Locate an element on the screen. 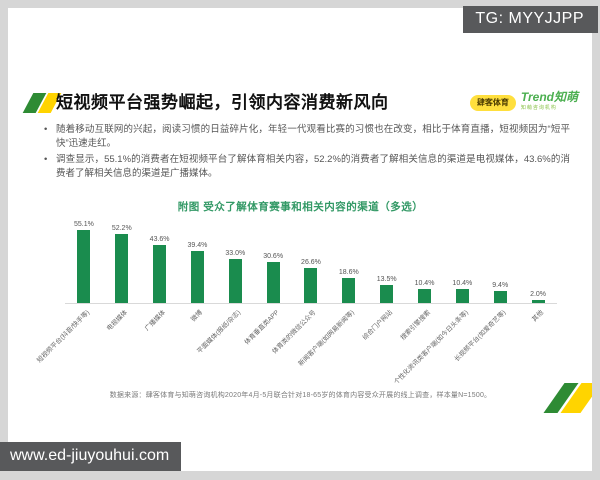  bar-value-label: 43.6% is located at coordinates (159, 239).